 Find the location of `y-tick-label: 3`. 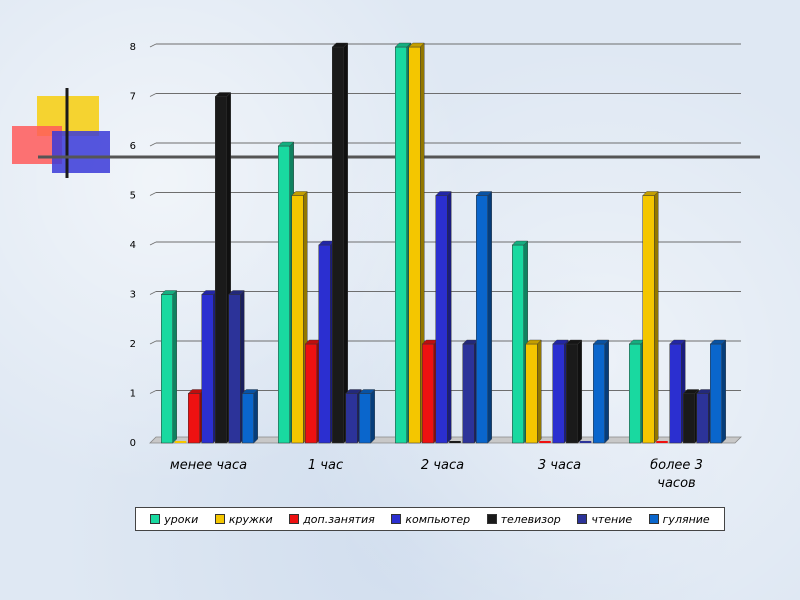

y-tick-label: 3 is located at coordinates (133, 295).